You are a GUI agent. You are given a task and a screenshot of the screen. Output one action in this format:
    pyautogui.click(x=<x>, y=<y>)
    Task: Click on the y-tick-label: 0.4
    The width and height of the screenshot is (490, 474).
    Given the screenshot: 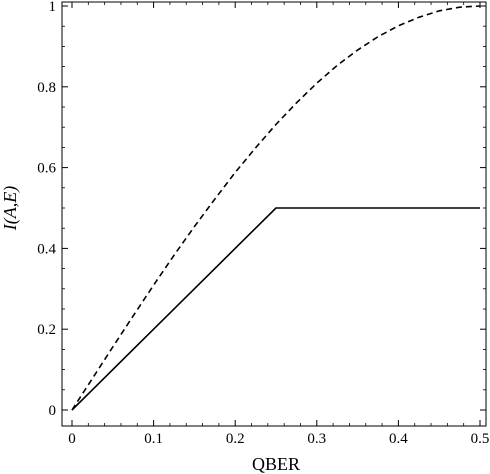 What is the action you would take?
    pyautogui.click(x=46, y=249)
    